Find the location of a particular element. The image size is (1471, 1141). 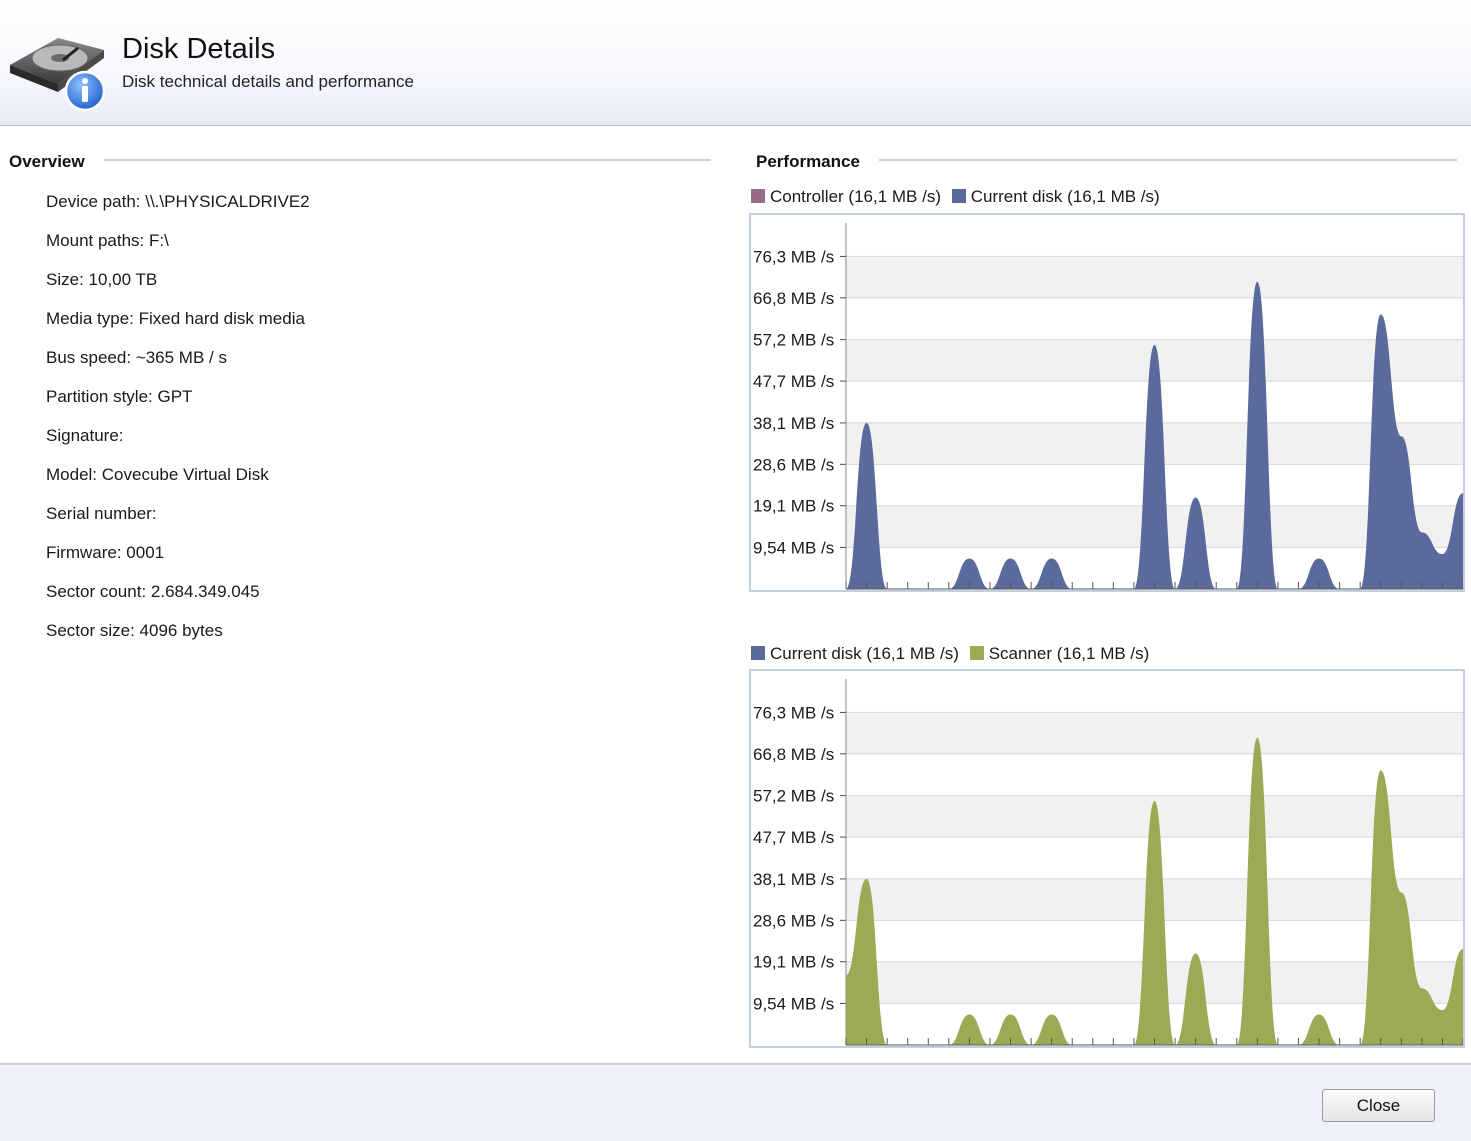

overview-row-signature: Signature: is located at coordinates (178, 443).